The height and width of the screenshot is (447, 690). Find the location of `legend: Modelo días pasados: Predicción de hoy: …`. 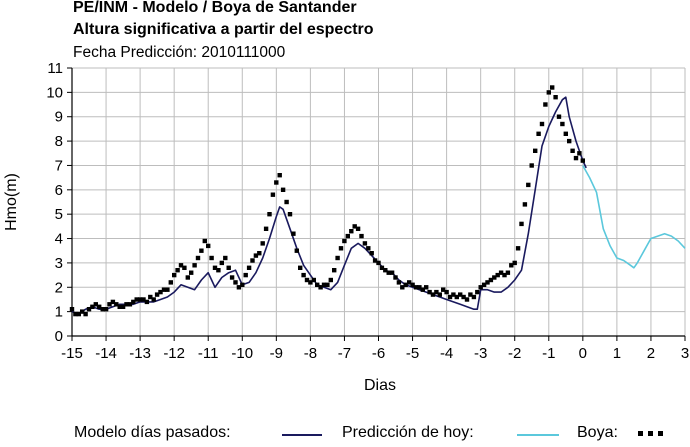

legend: Modelo días pasados: Predicción de hoy: … is located at coordinates (345, 434).